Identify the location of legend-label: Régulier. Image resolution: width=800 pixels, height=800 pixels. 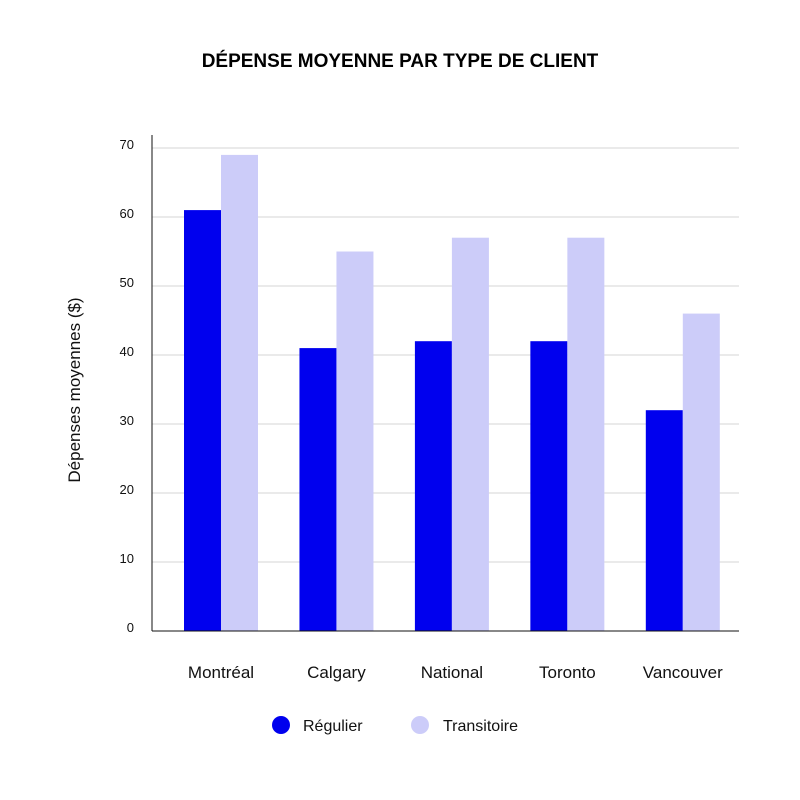
(333, 726).